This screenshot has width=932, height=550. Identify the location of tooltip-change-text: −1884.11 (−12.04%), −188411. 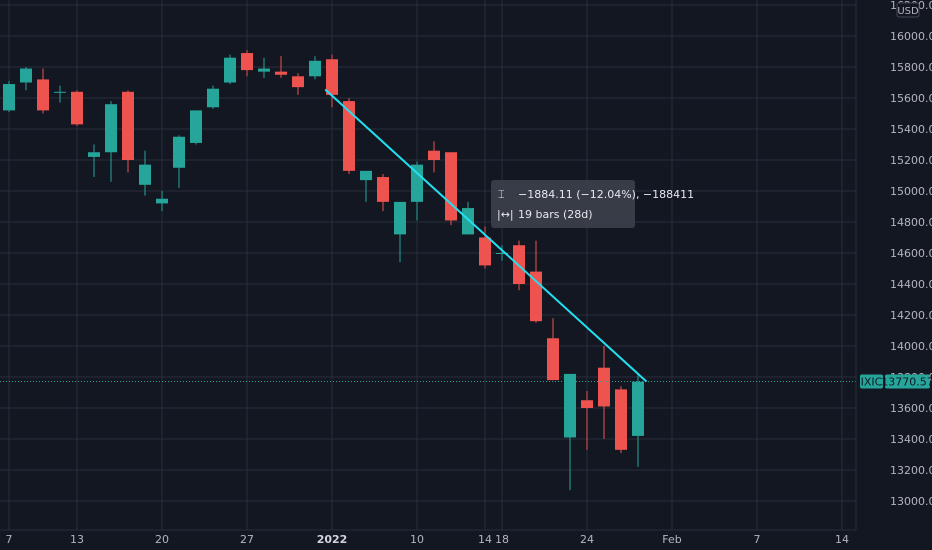
(606, 194).